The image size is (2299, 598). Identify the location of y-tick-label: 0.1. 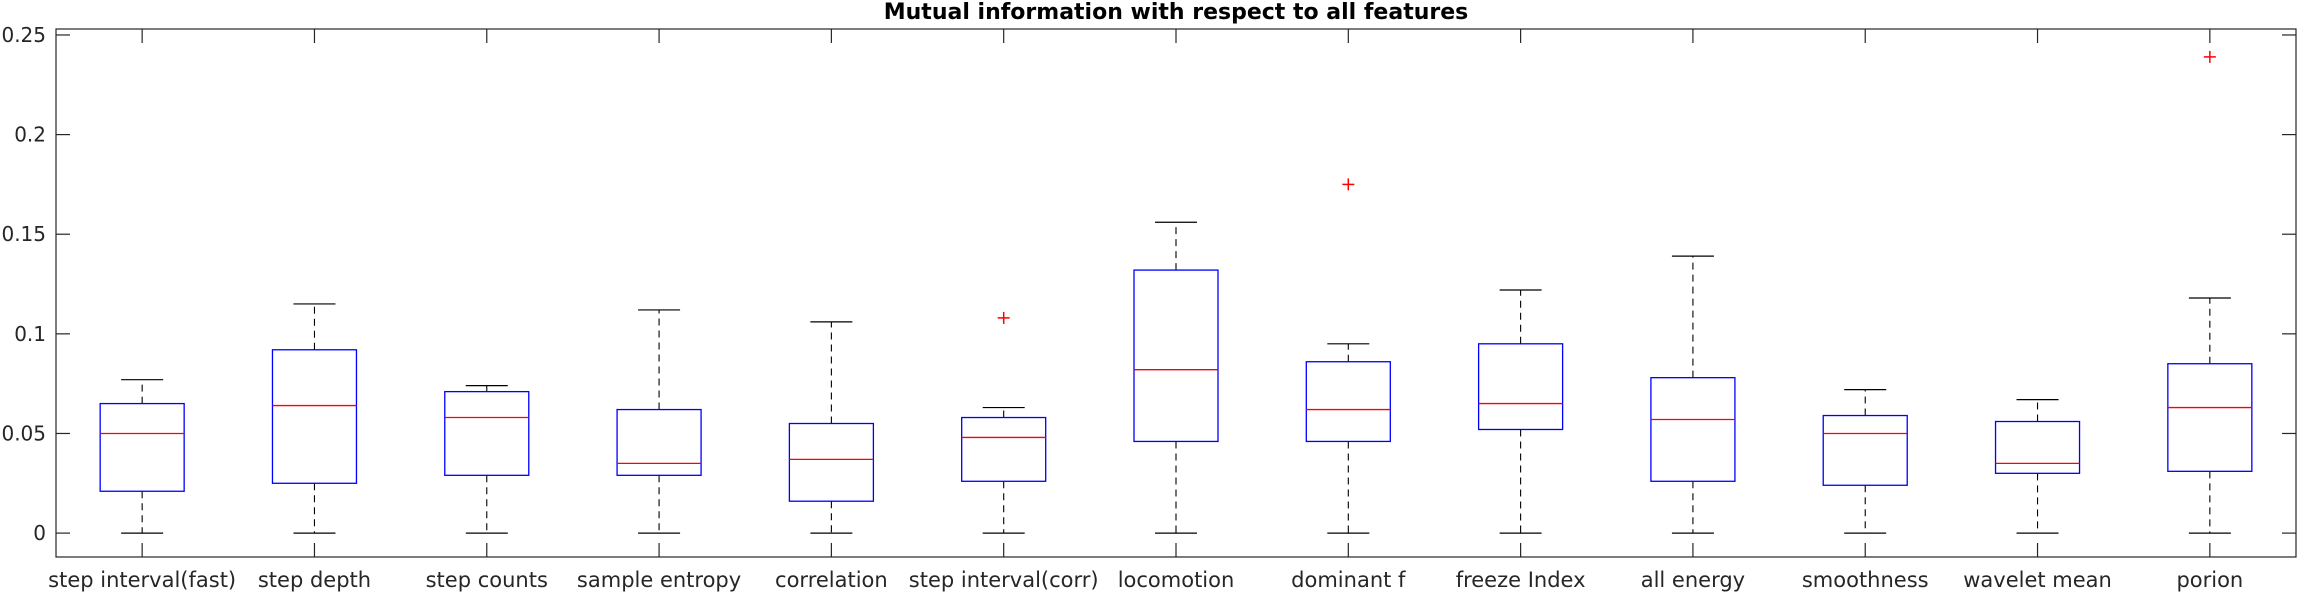
(30, 334).